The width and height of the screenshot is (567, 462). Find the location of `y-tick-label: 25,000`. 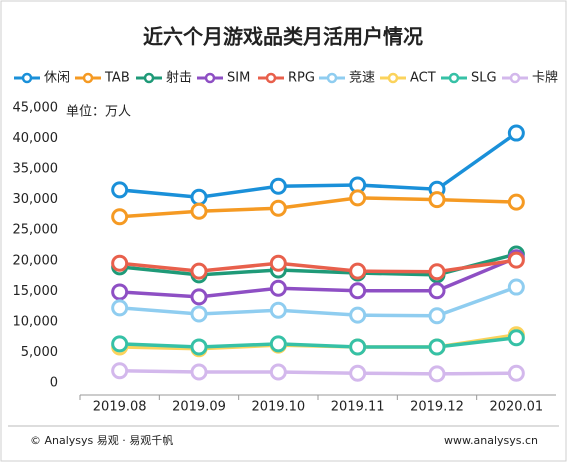

y-tick-label: 25,000 is located at coordinates (36, 230).